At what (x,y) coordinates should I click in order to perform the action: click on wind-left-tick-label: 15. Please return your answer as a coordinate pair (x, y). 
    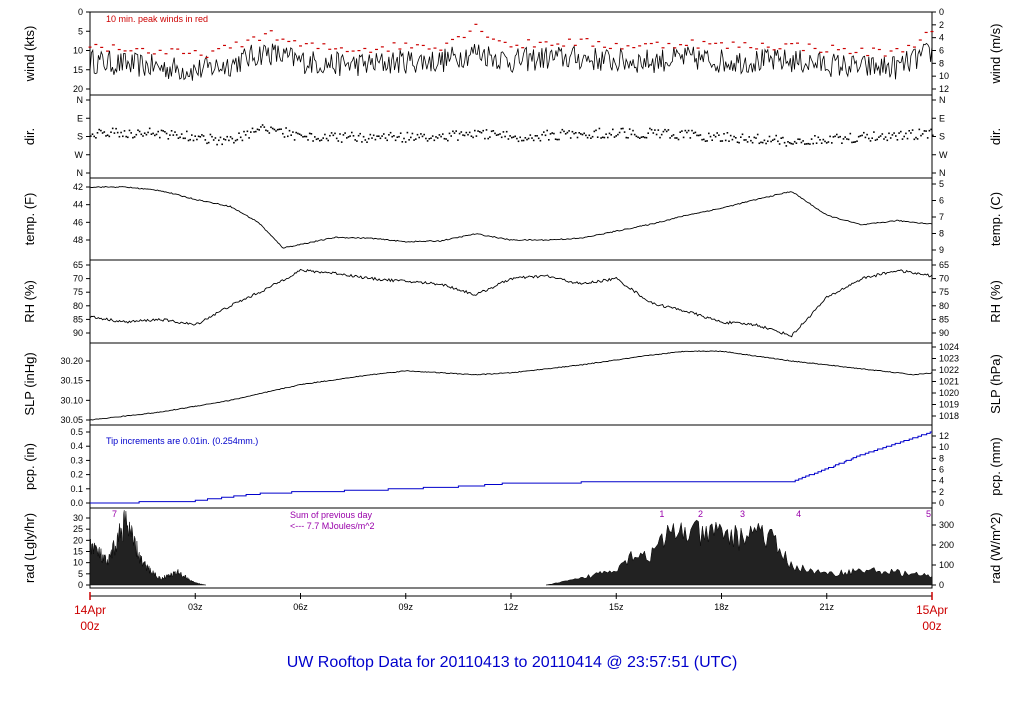
    Looking at the image, I should click on (78, 70).